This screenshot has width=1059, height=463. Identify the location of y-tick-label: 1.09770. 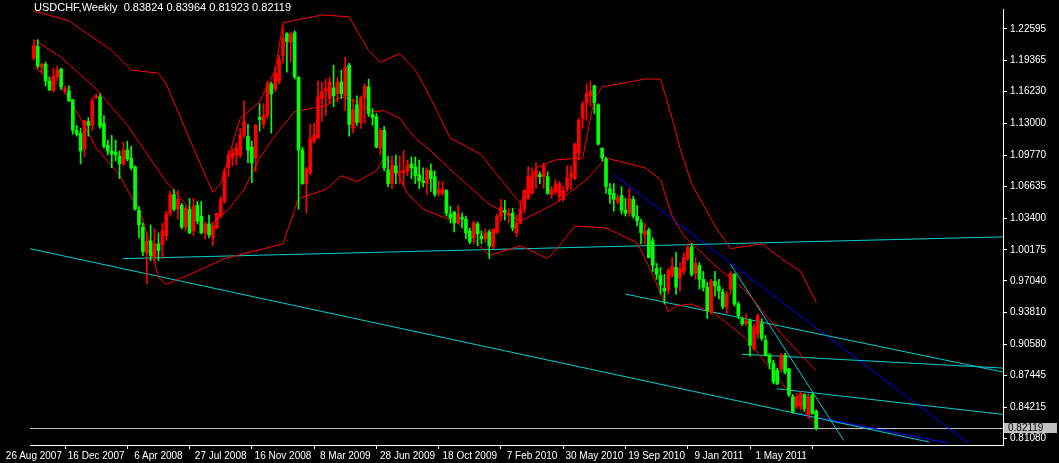
(1028, 155).